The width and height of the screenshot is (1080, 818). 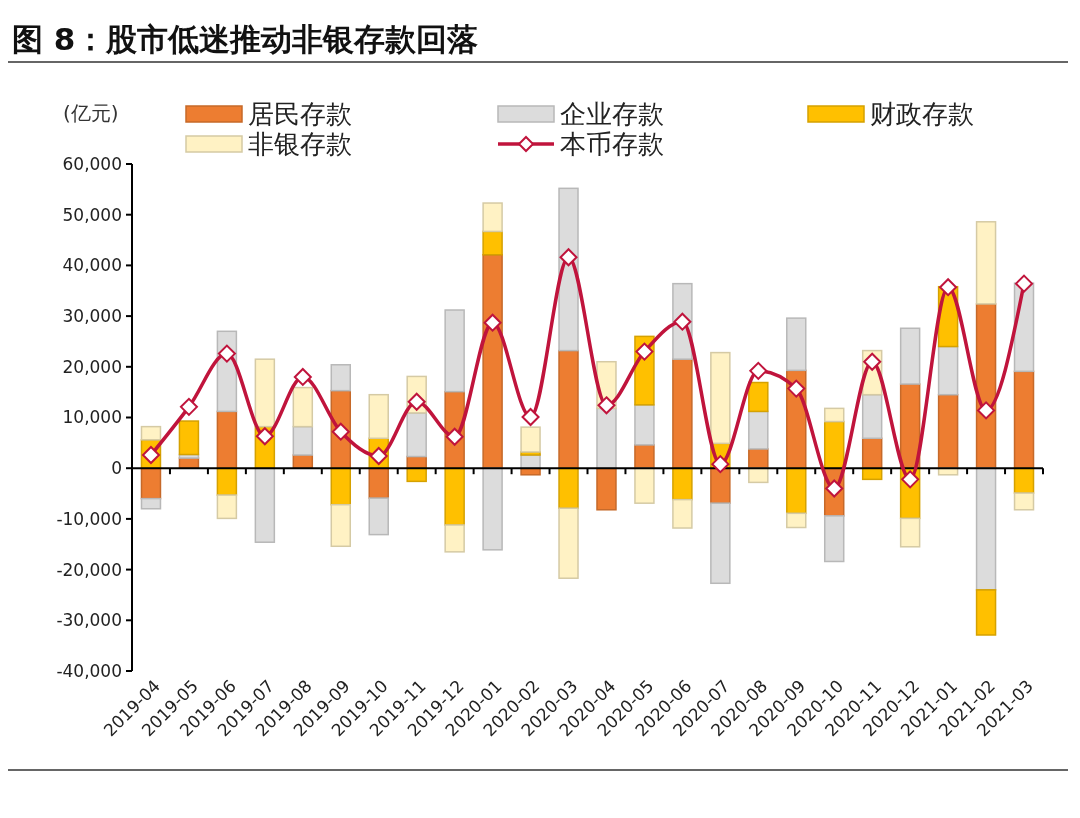 I want to click on y-tick-label: 30,000, so click(x=92, y=316).